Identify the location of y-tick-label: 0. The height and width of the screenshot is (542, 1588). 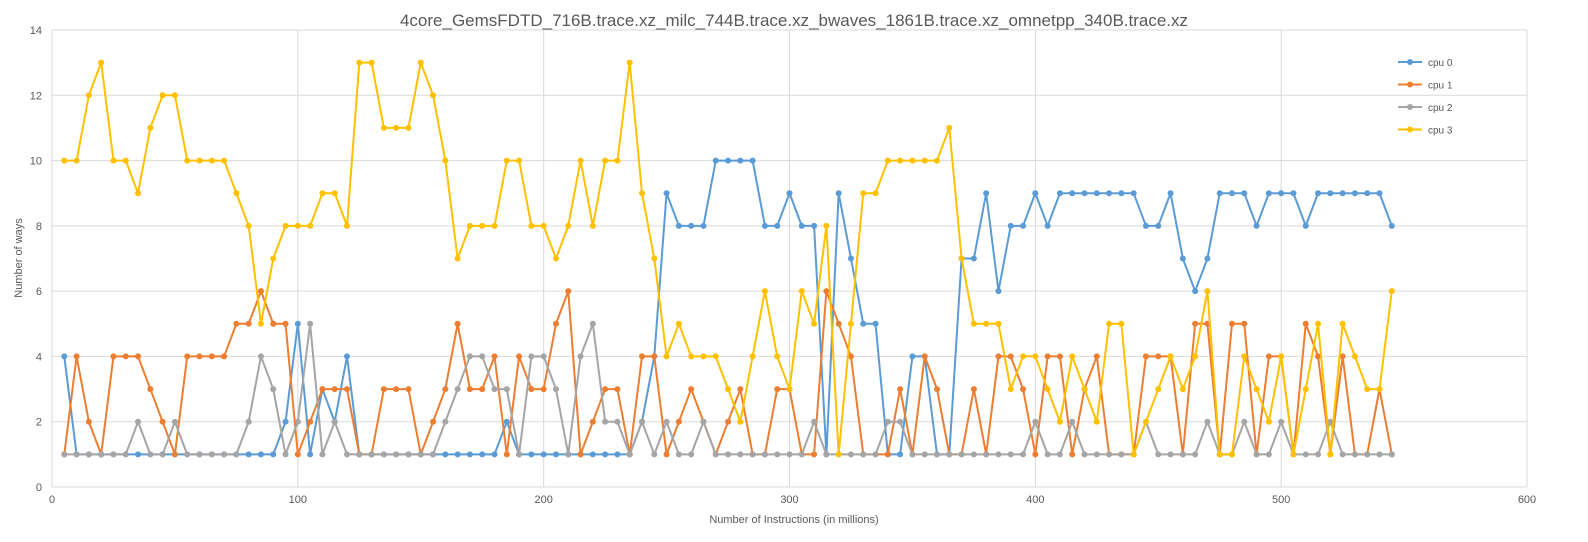
(39, 488).